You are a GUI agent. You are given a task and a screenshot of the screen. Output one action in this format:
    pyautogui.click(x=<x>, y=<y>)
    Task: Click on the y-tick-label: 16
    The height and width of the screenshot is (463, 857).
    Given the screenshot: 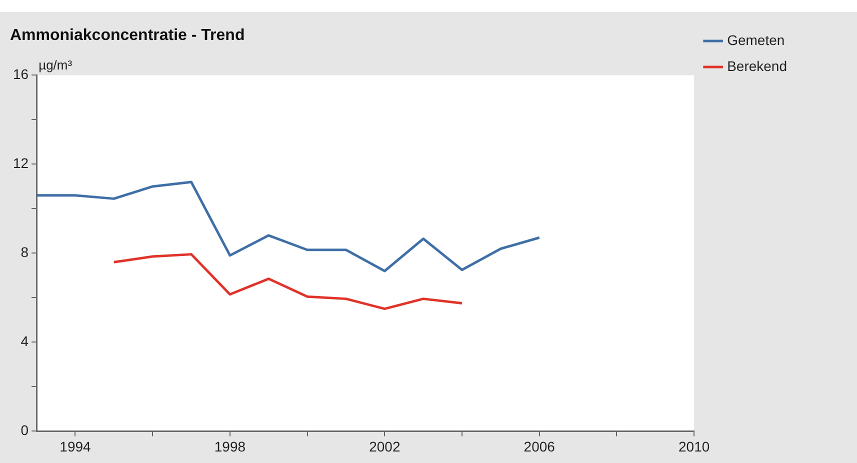 What is the action you would take?
    pyautogui.click(x=20, y=74)
    